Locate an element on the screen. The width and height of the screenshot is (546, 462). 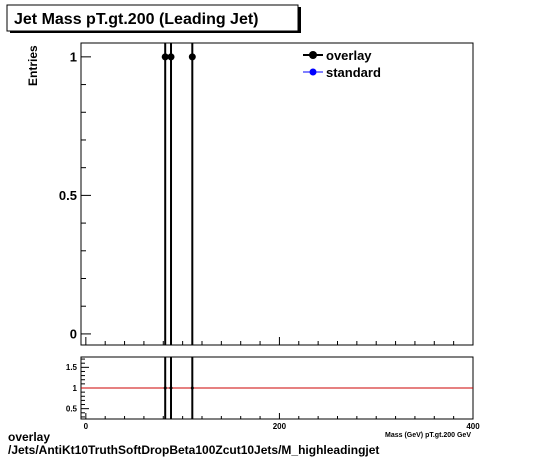
footer-line-1: overlay is located at coordinates (29, 437).